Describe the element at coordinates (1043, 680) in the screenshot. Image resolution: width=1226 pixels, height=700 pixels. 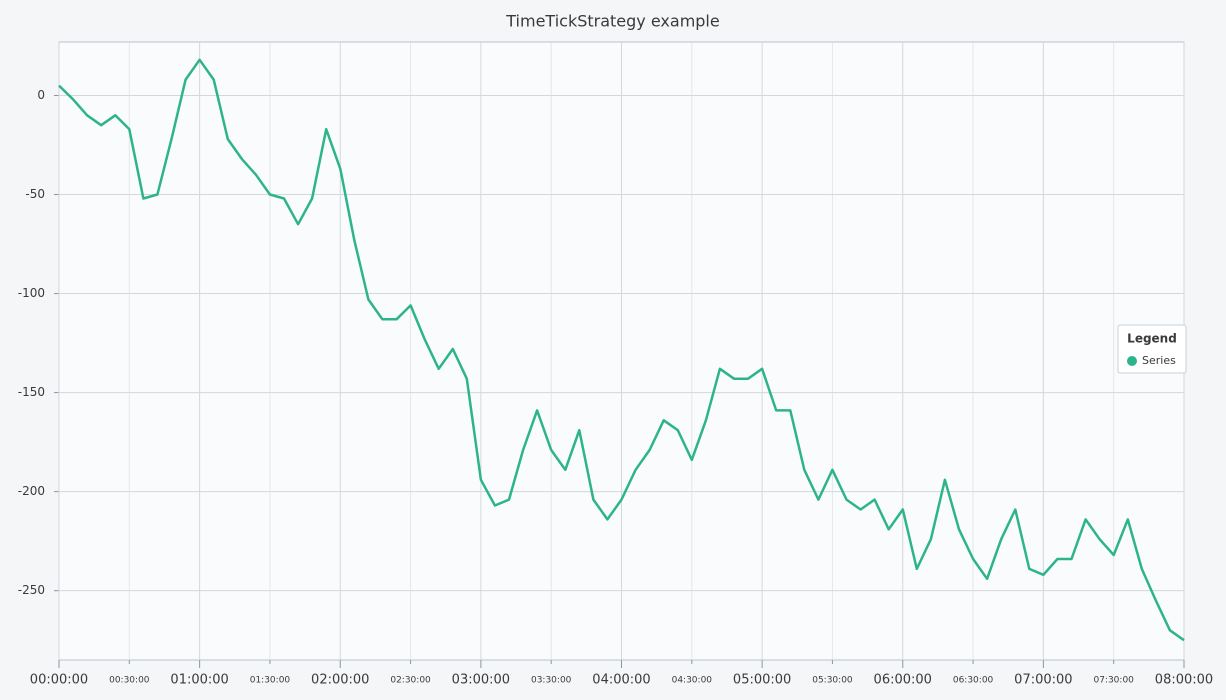
I see `x-tick-label: 07:00:00` at that location.